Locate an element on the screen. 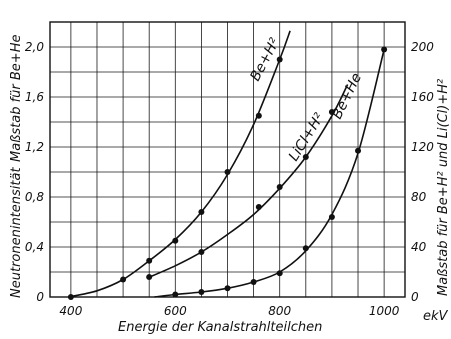  y-axis-label-left-bottom: Neutronenintensität is located at coordinates (16, 232).